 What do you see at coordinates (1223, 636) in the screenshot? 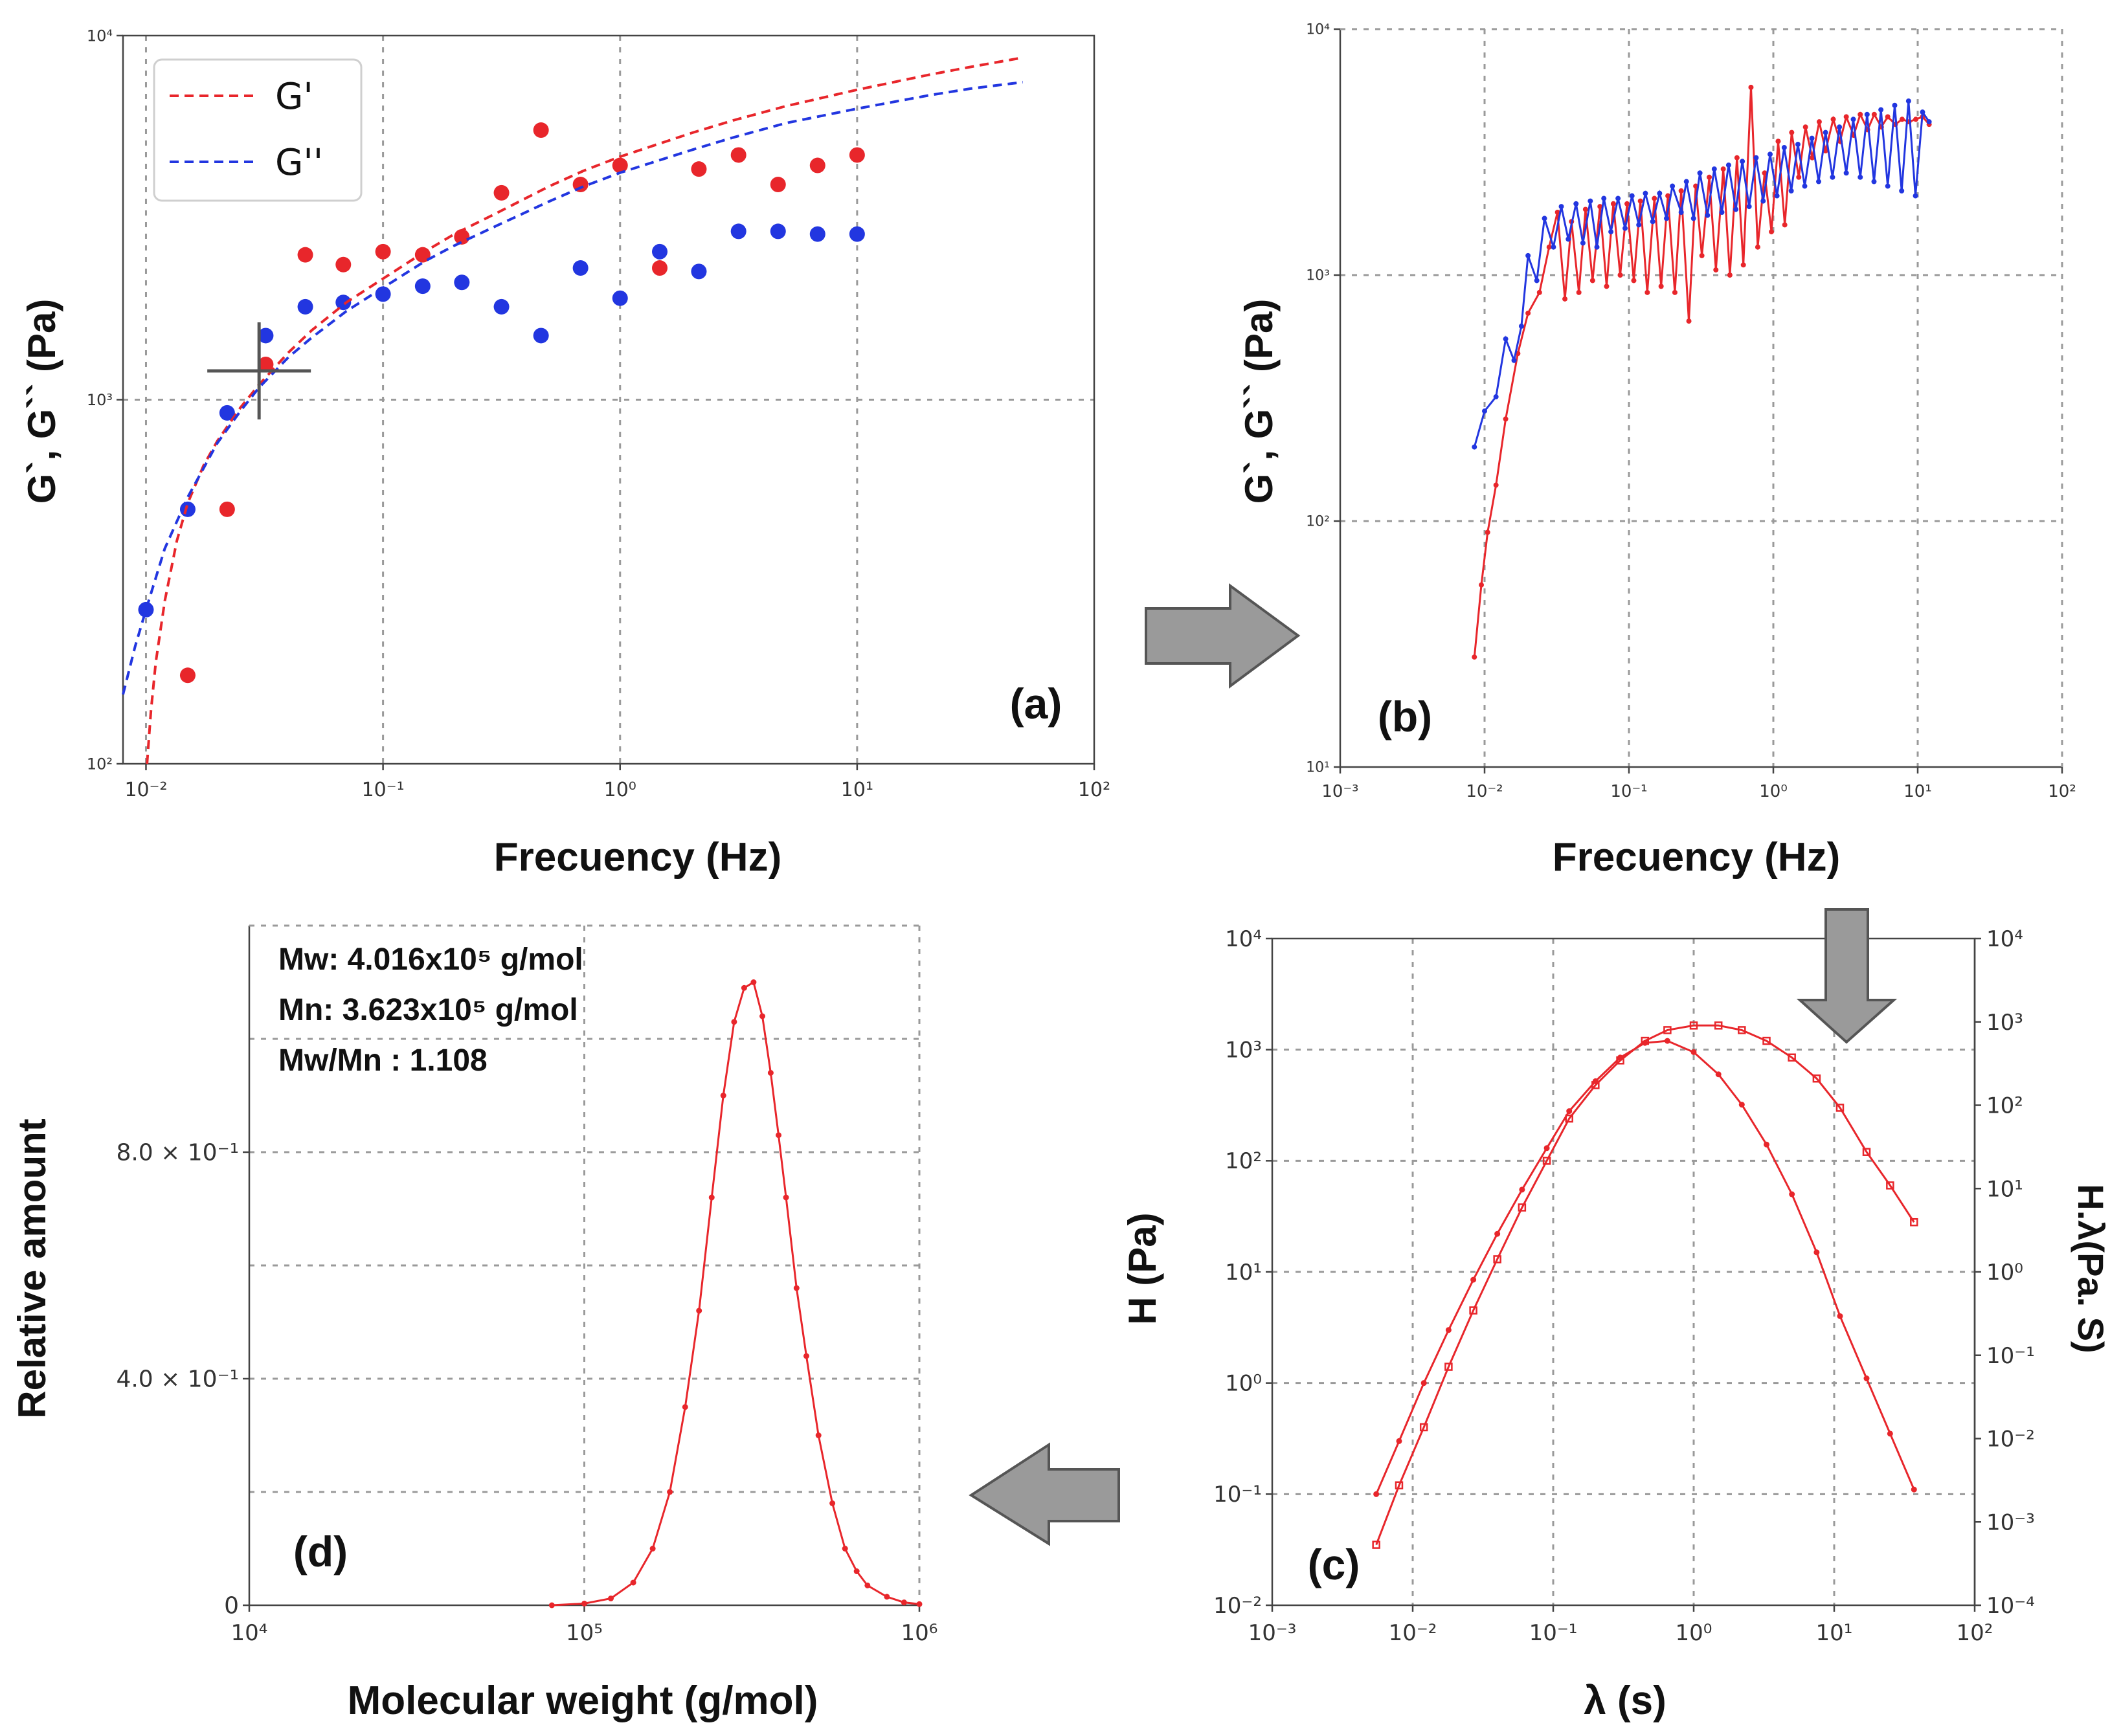
I see `arrow-right-icon` at bounding box center [1223, 636].